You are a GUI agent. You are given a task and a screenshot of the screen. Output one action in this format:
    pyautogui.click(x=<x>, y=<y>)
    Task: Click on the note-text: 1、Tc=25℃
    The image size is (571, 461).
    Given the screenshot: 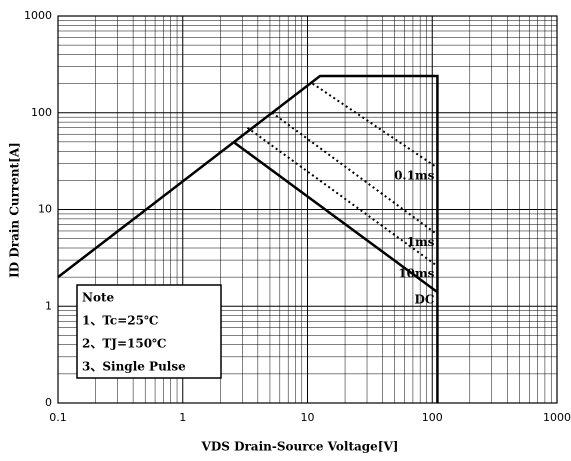 What is the action you would take?
    pyautogui.click(x=120, y=321)
    